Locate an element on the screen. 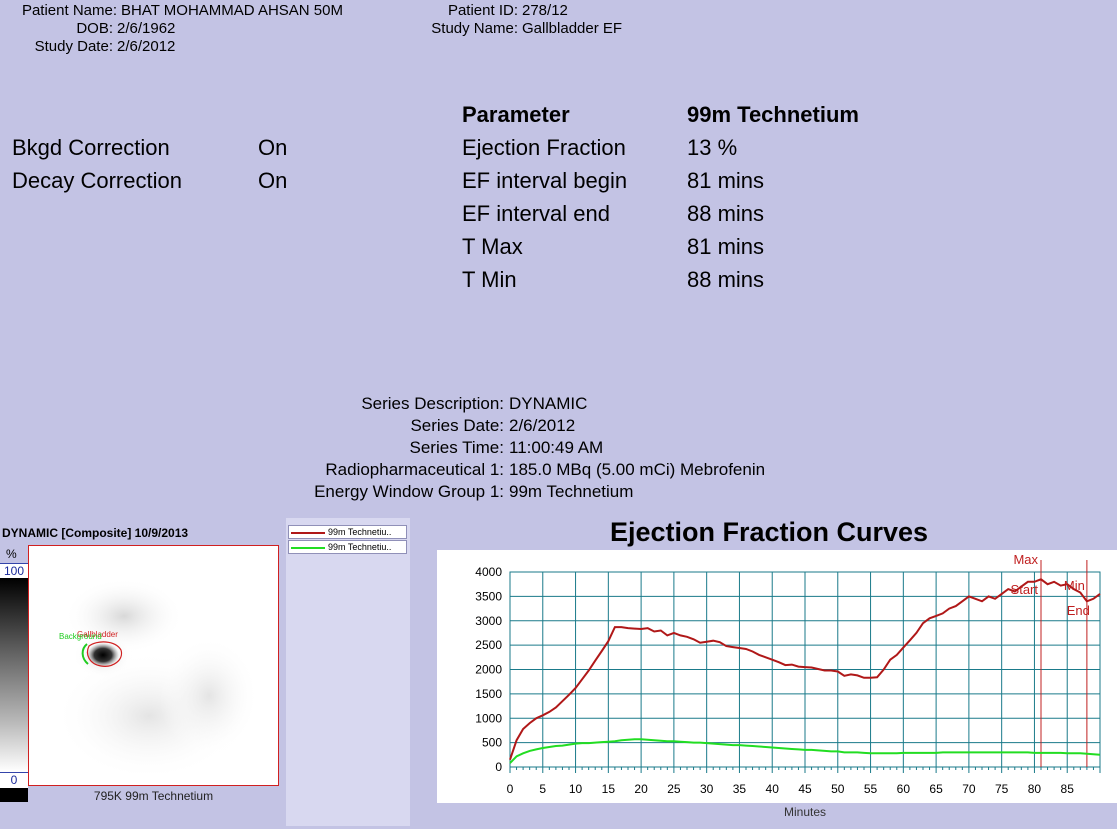  gallbladder-hotspot is located at coordinates (103, 655).